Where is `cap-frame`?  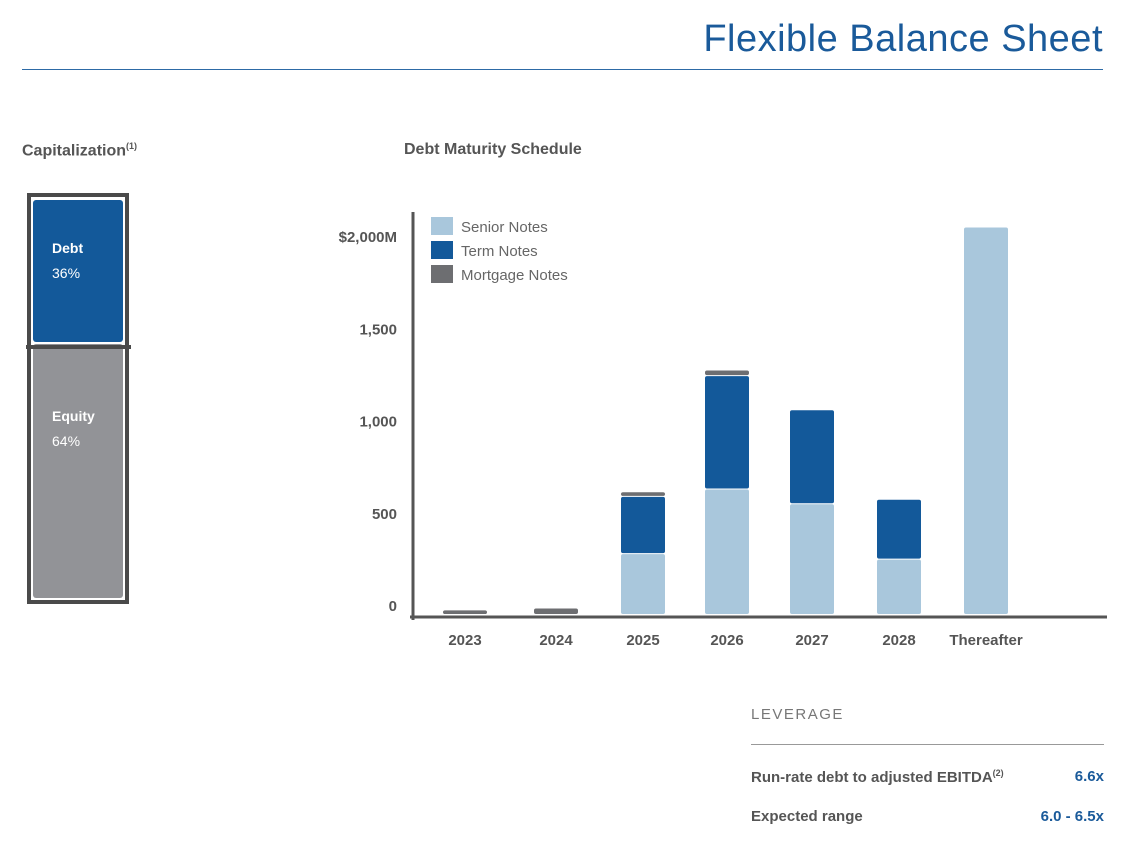
cap-frame is located at coordinates (78, 398).